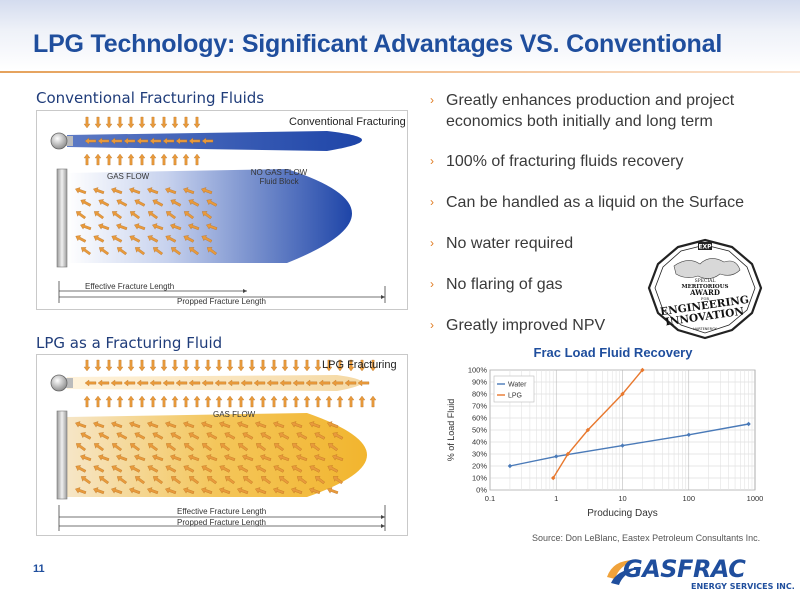 The height and width of the screenshot is (600, 800). What do you see at coordinates (605, 161) in the screenshot?
I see `bullet-item: › 100% of fracturing fluids recovery` at bounding box center [605, 161].